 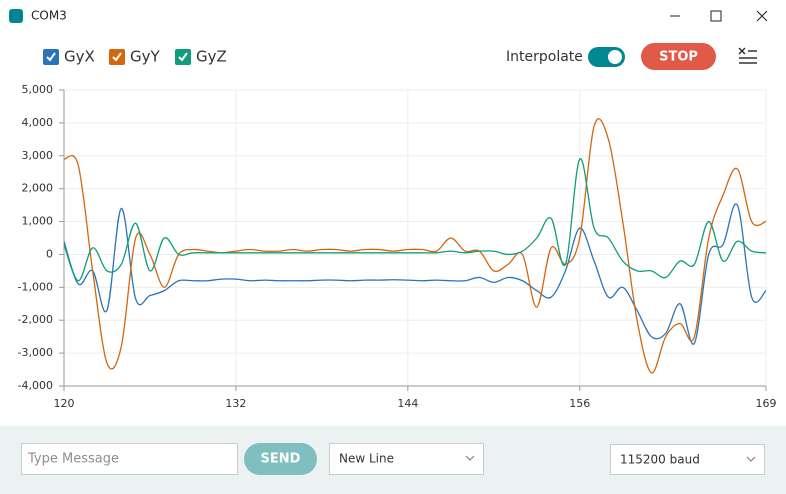 I want to click on legend-label: GyZ, so click(x=211, y=57).